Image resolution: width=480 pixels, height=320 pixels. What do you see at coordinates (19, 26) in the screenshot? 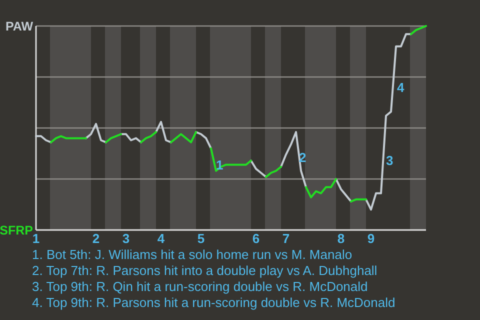
I see `text: PAW` at bounding box center [19, 26].